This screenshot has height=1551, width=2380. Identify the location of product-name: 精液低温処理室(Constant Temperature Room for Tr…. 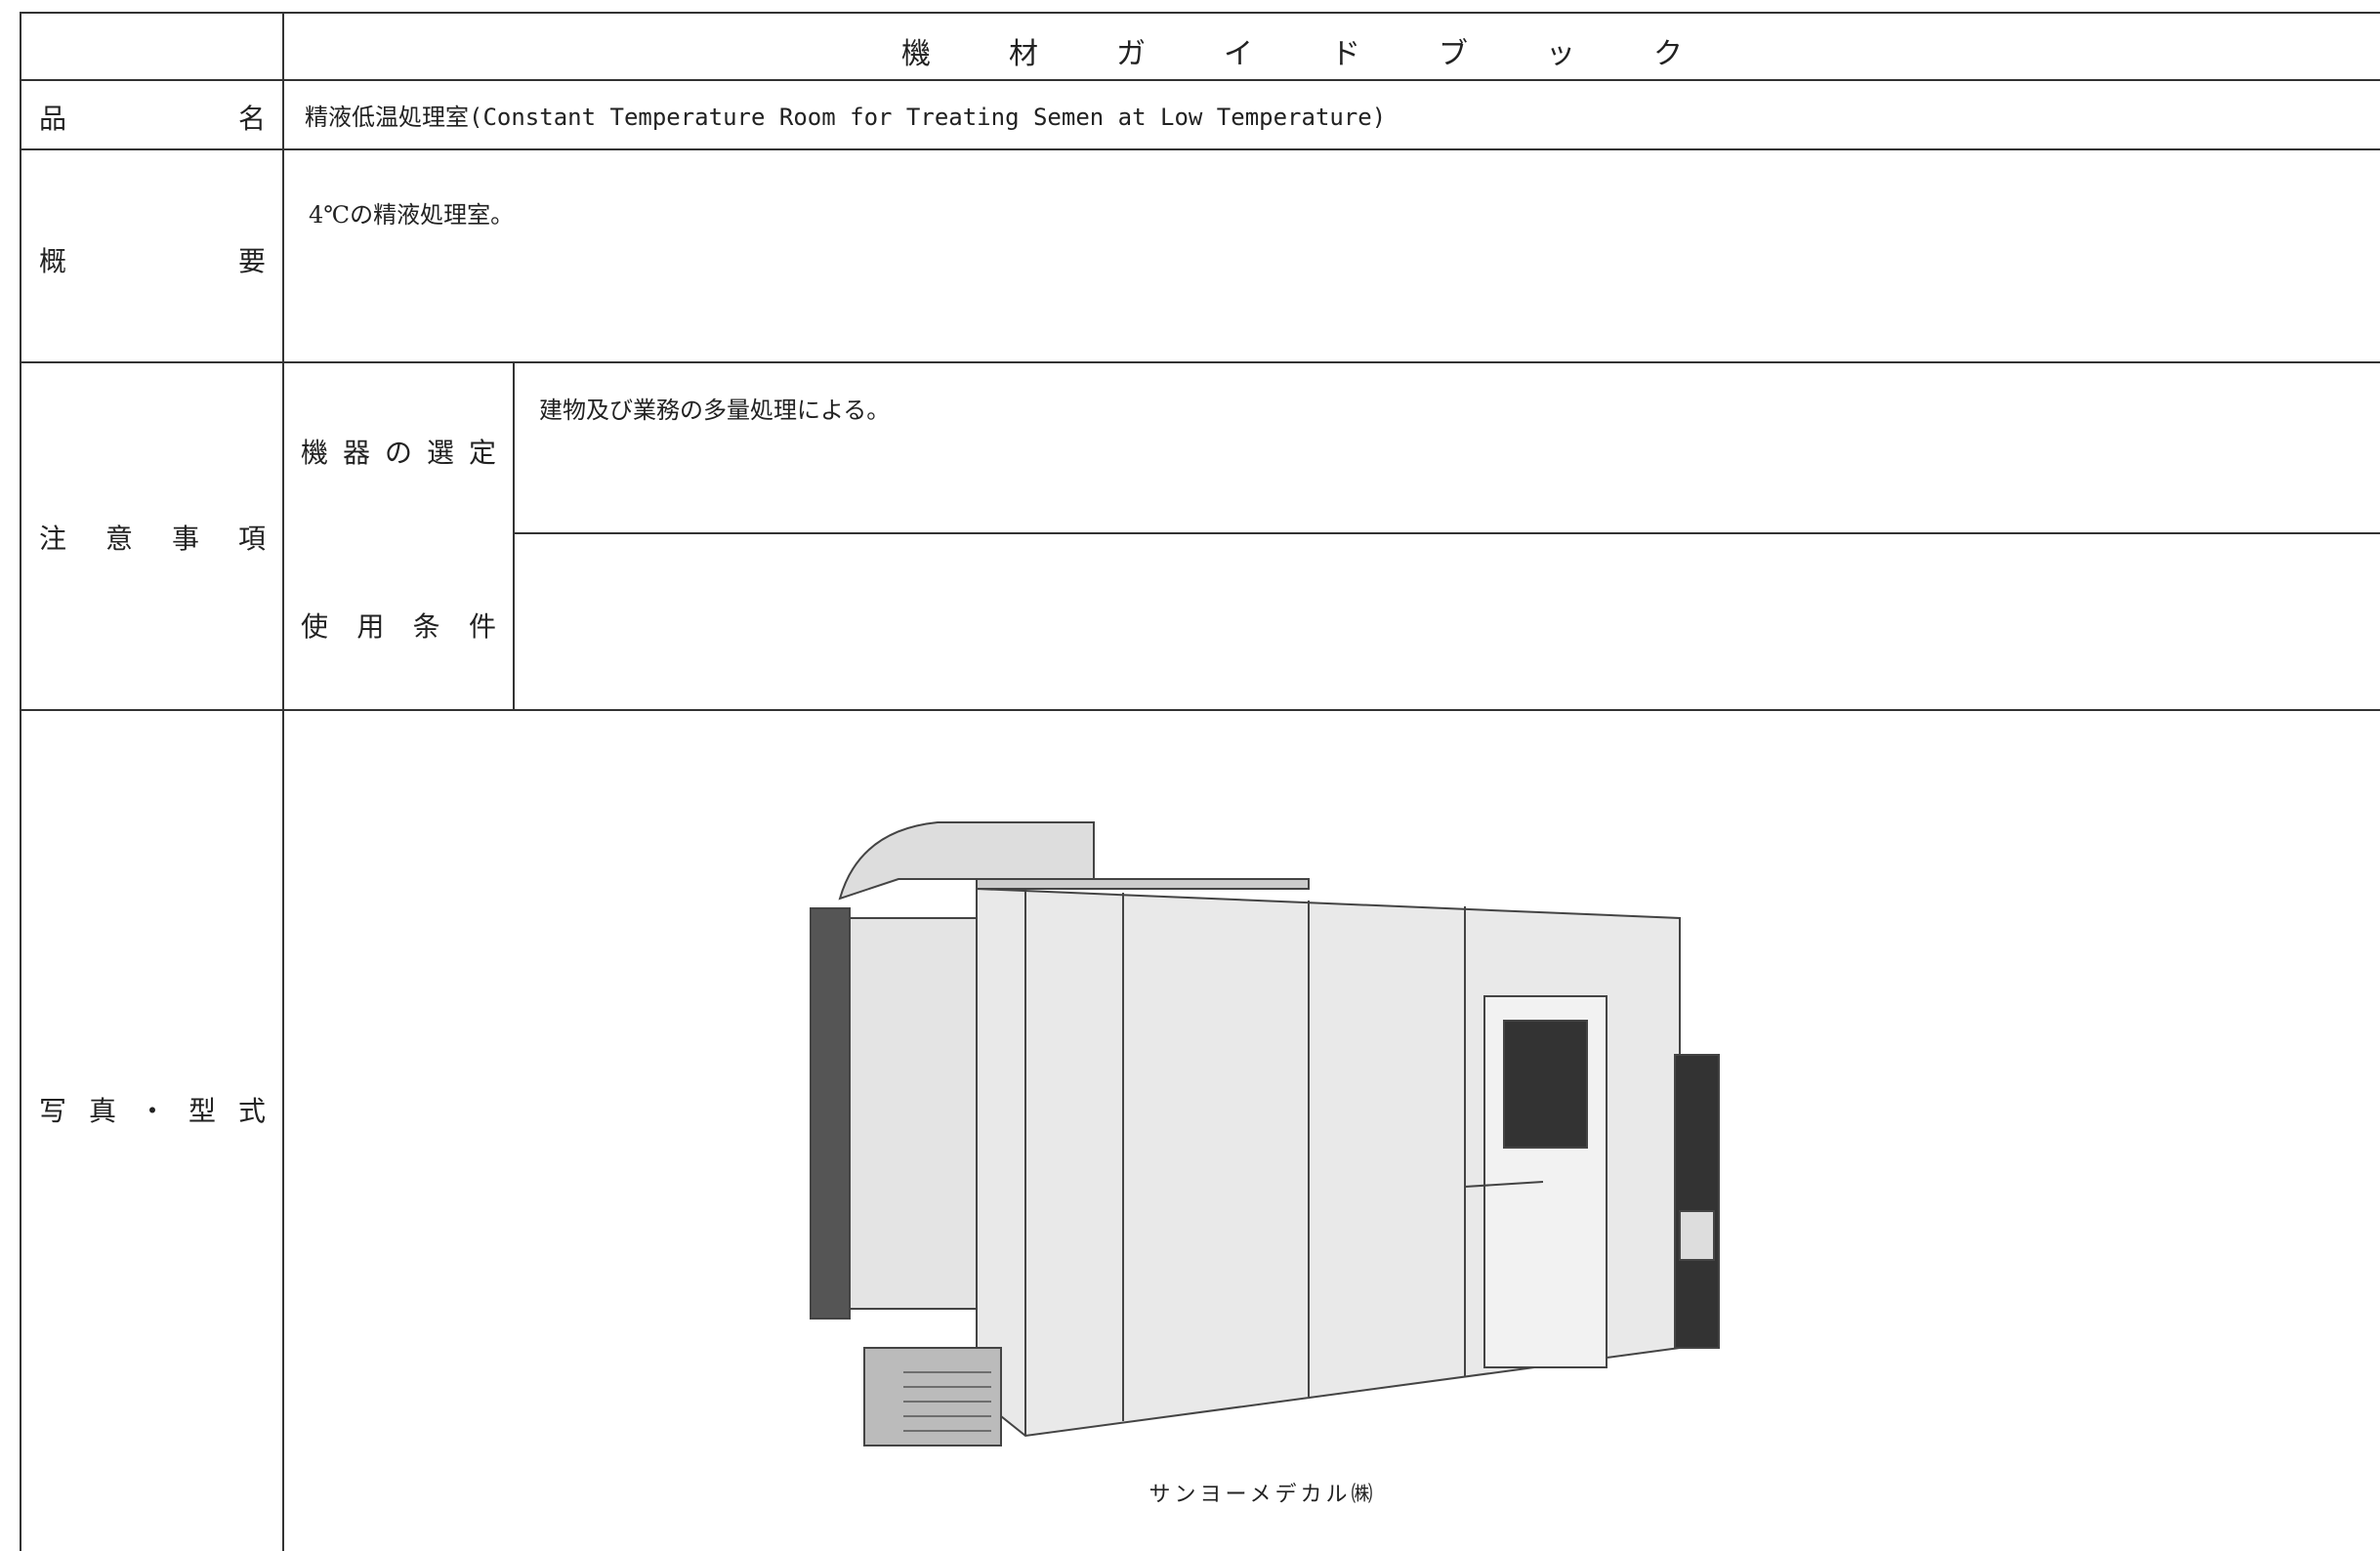
(846, 117).